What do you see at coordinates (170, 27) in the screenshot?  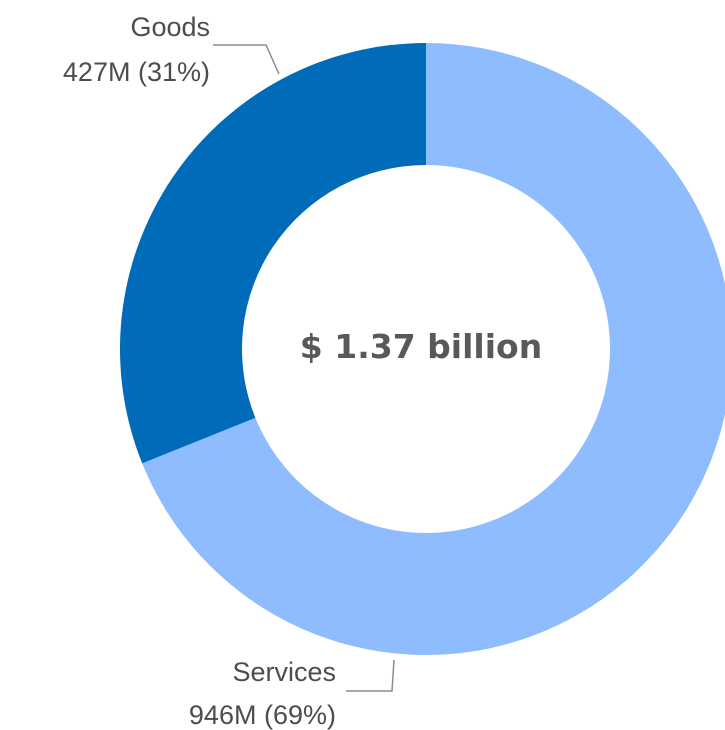 I see `slice-label-goods: Goods` at bounding box center [170, 27].